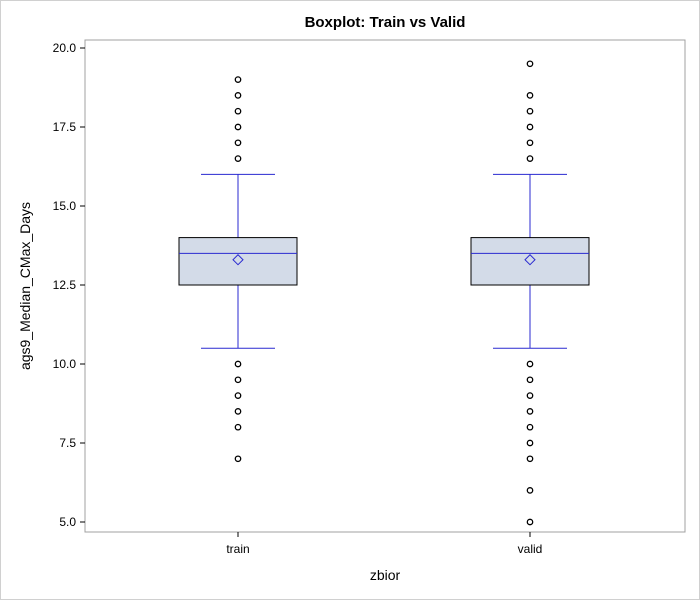 This screenshot has height=600, width=700. Describe the element at coordinates (65, 364) in the screenshot. I see `y-tick-label: 10.0` at that location.